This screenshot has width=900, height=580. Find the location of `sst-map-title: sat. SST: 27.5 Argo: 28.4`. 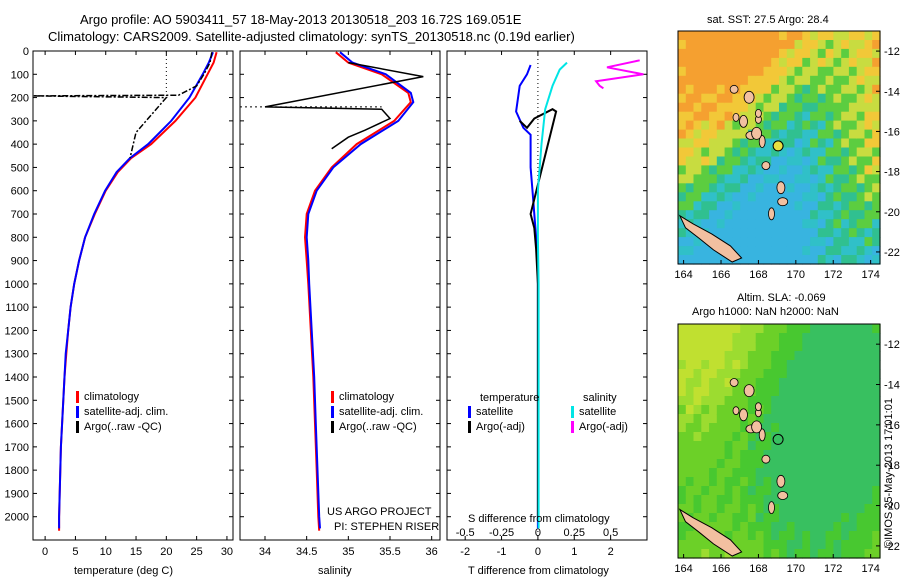

sst-map-title: sat. SST: 27.5 Argo: 28.4 is located at coordinates (768, 20).